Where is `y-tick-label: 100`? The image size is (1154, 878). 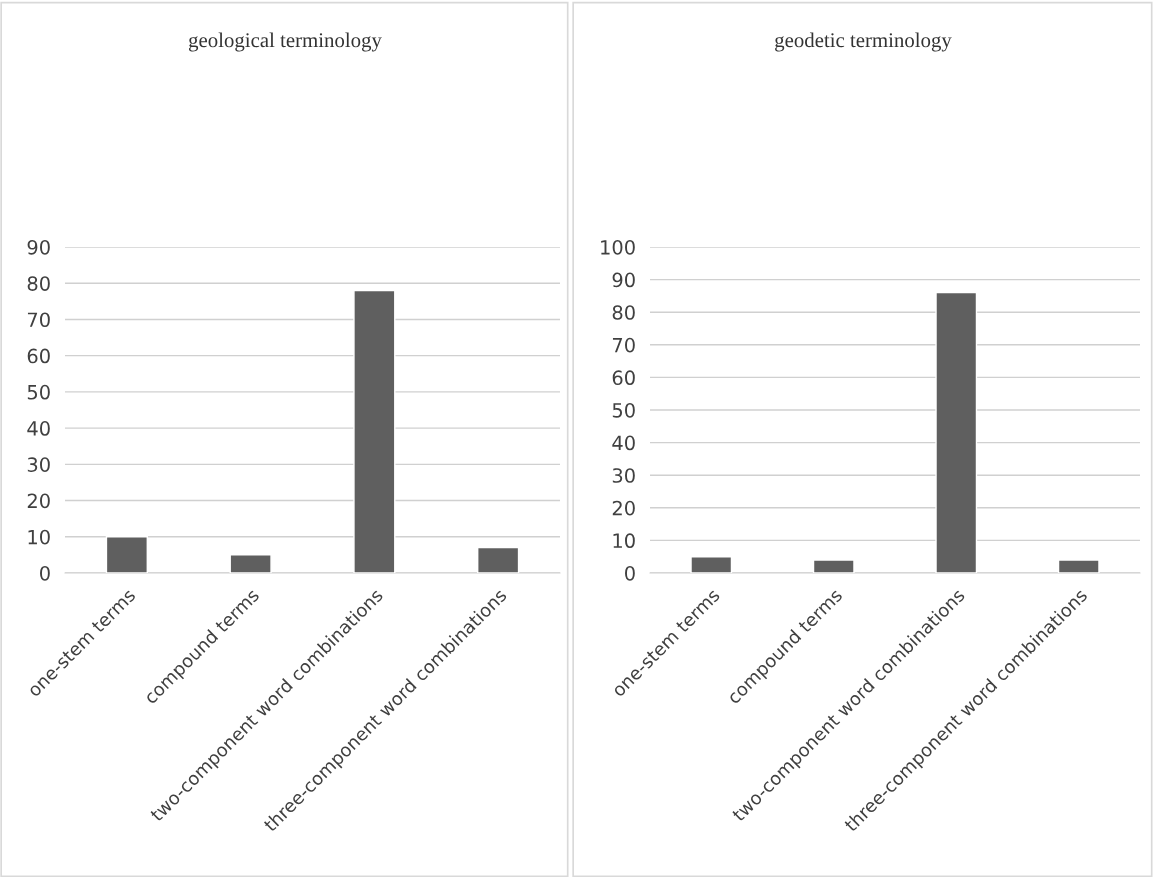
y-tick-label: 100 is located at coordinates (618, 247).